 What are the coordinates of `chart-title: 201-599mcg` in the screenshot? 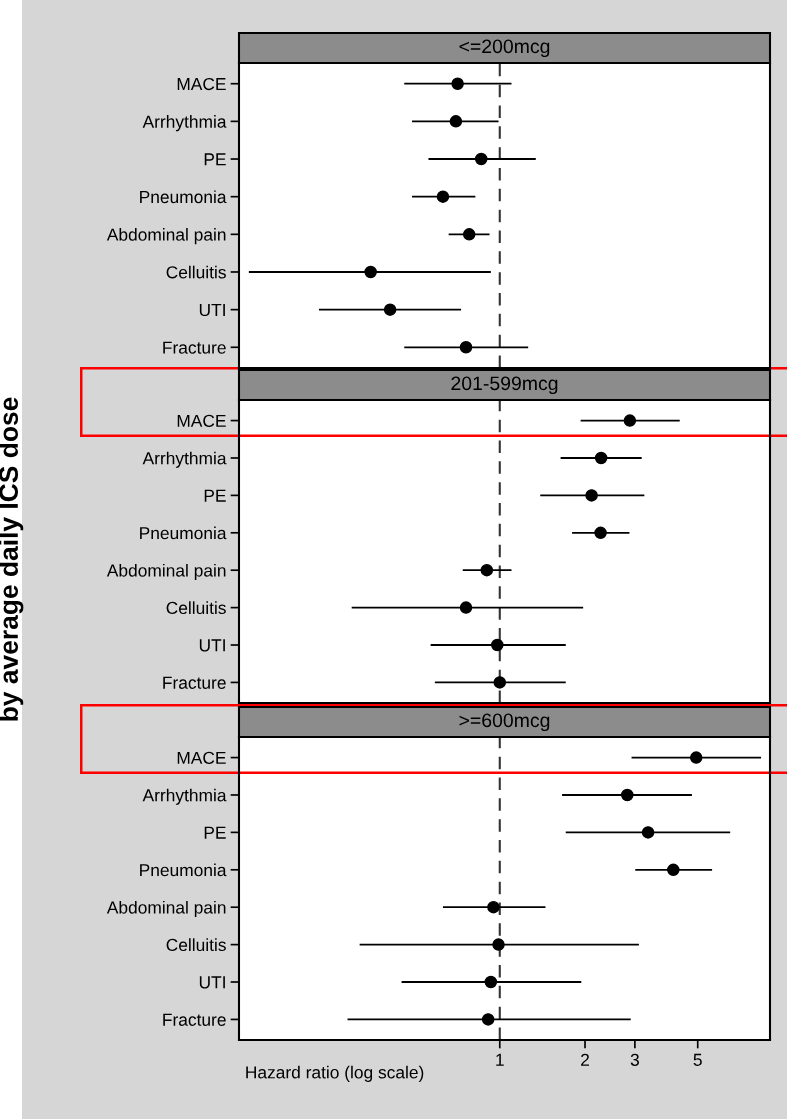 It's located at (504, 385).